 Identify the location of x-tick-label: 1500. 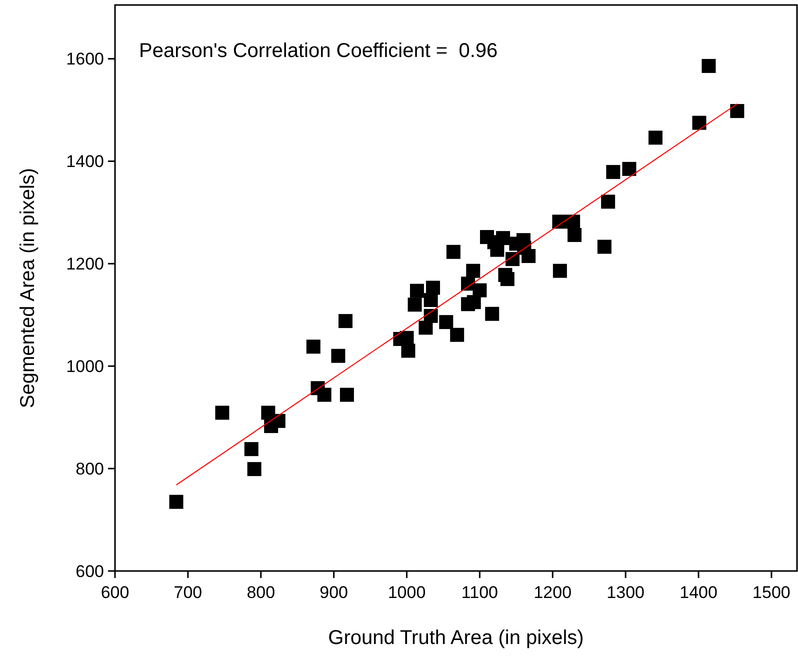
(771, 592).